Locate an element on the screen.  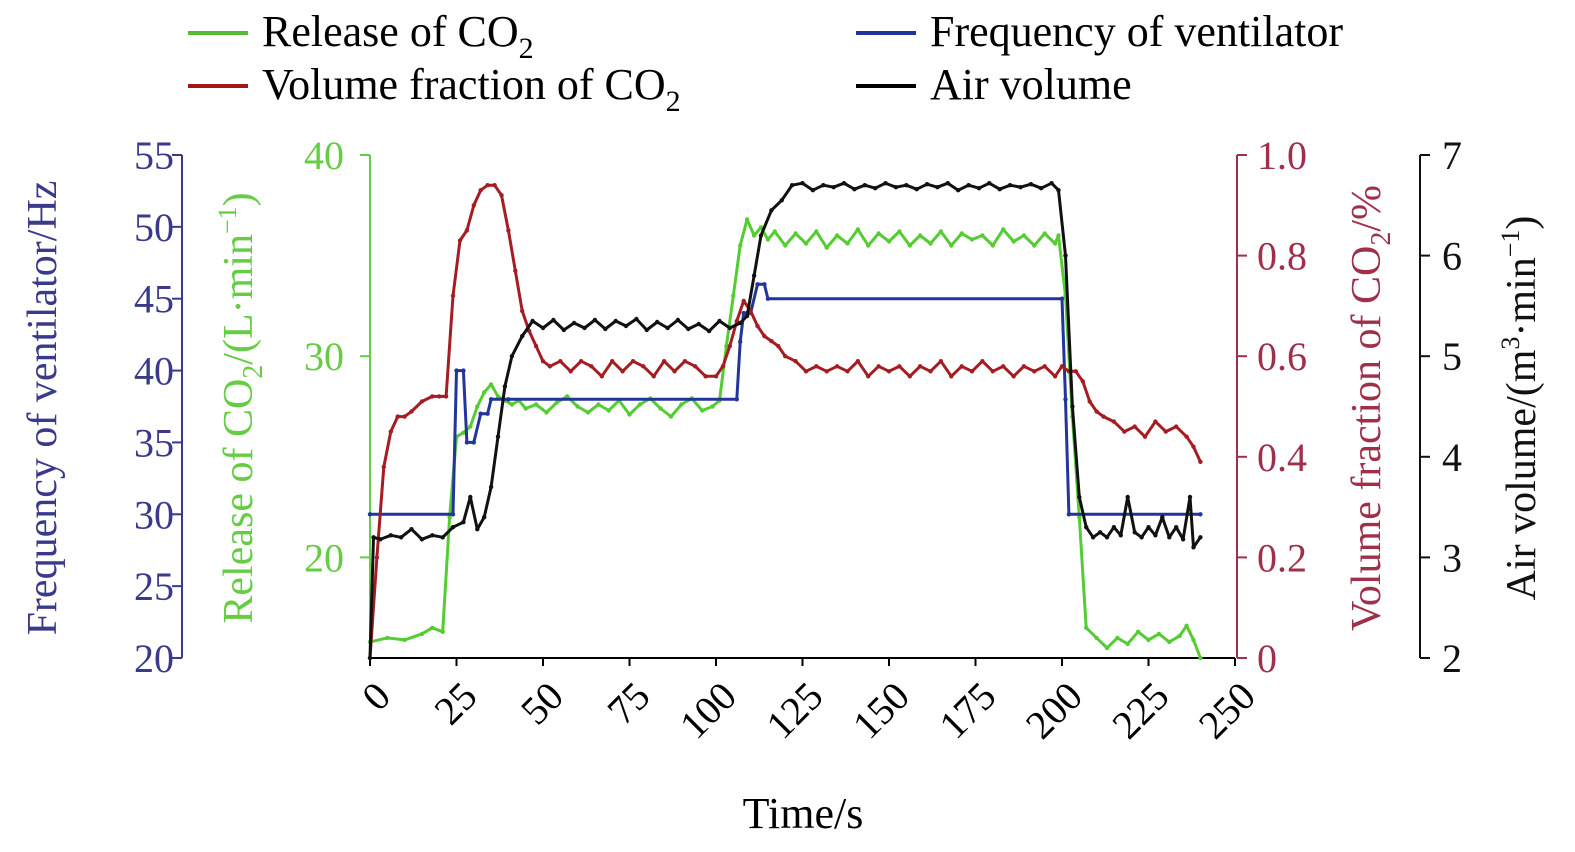
legend-label-release: Release of CO2 is located at coordinates (398, 36).